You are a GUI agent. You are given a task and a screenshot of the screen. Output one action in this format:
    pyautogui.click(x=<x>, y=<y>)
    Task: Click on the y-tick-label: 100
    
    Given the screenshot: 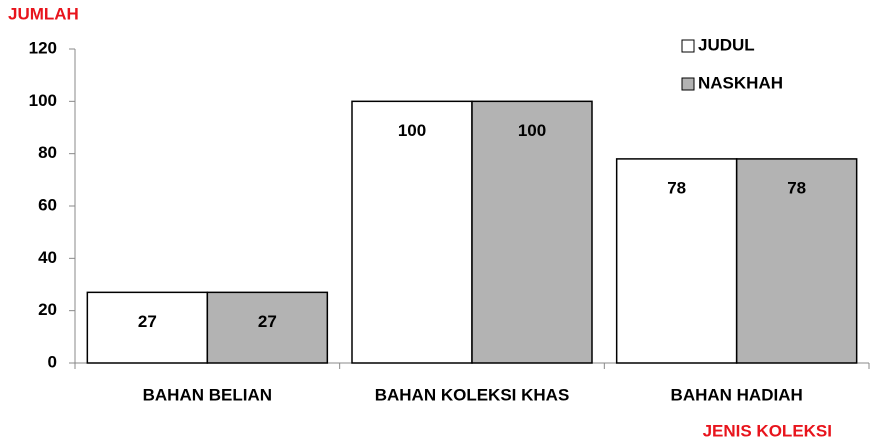 What is the action you would take?
    pyautogui.click(x=43, y=100)
    